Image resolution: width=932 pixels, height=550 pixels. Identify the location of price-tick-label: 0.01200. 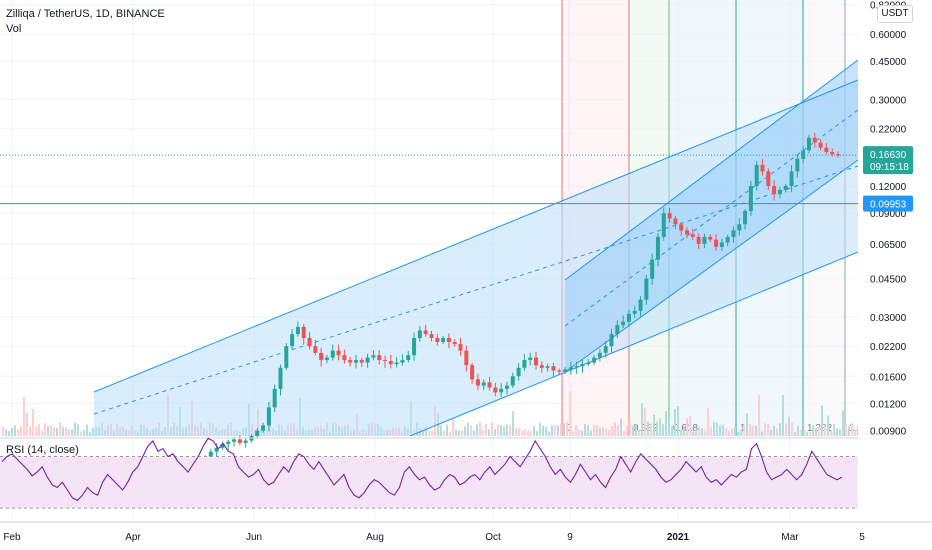
(888, 404).